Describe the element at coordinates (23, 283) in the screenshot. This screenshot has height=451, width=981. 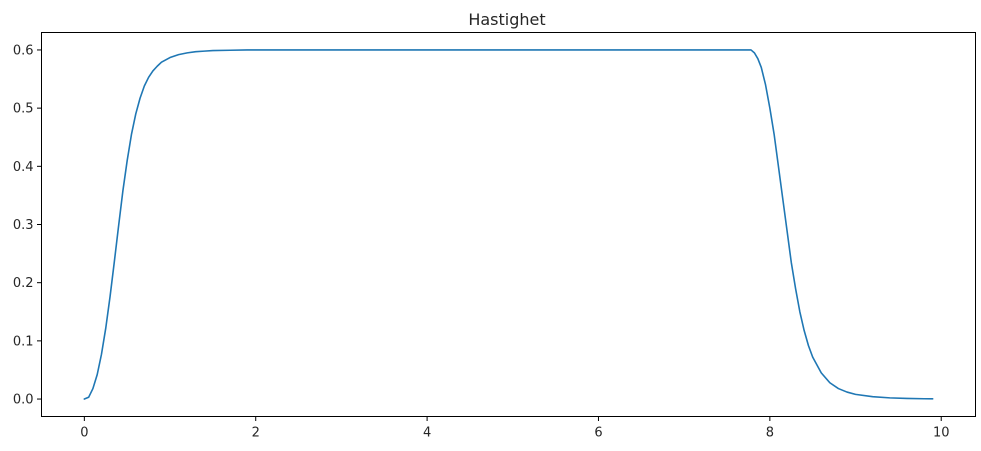
I see `y-tick-label: 0.2` at that location.